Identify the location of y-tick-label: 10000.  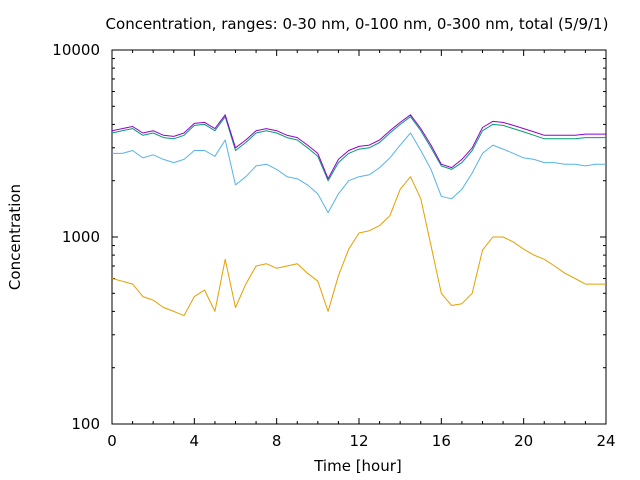
(76, 50).